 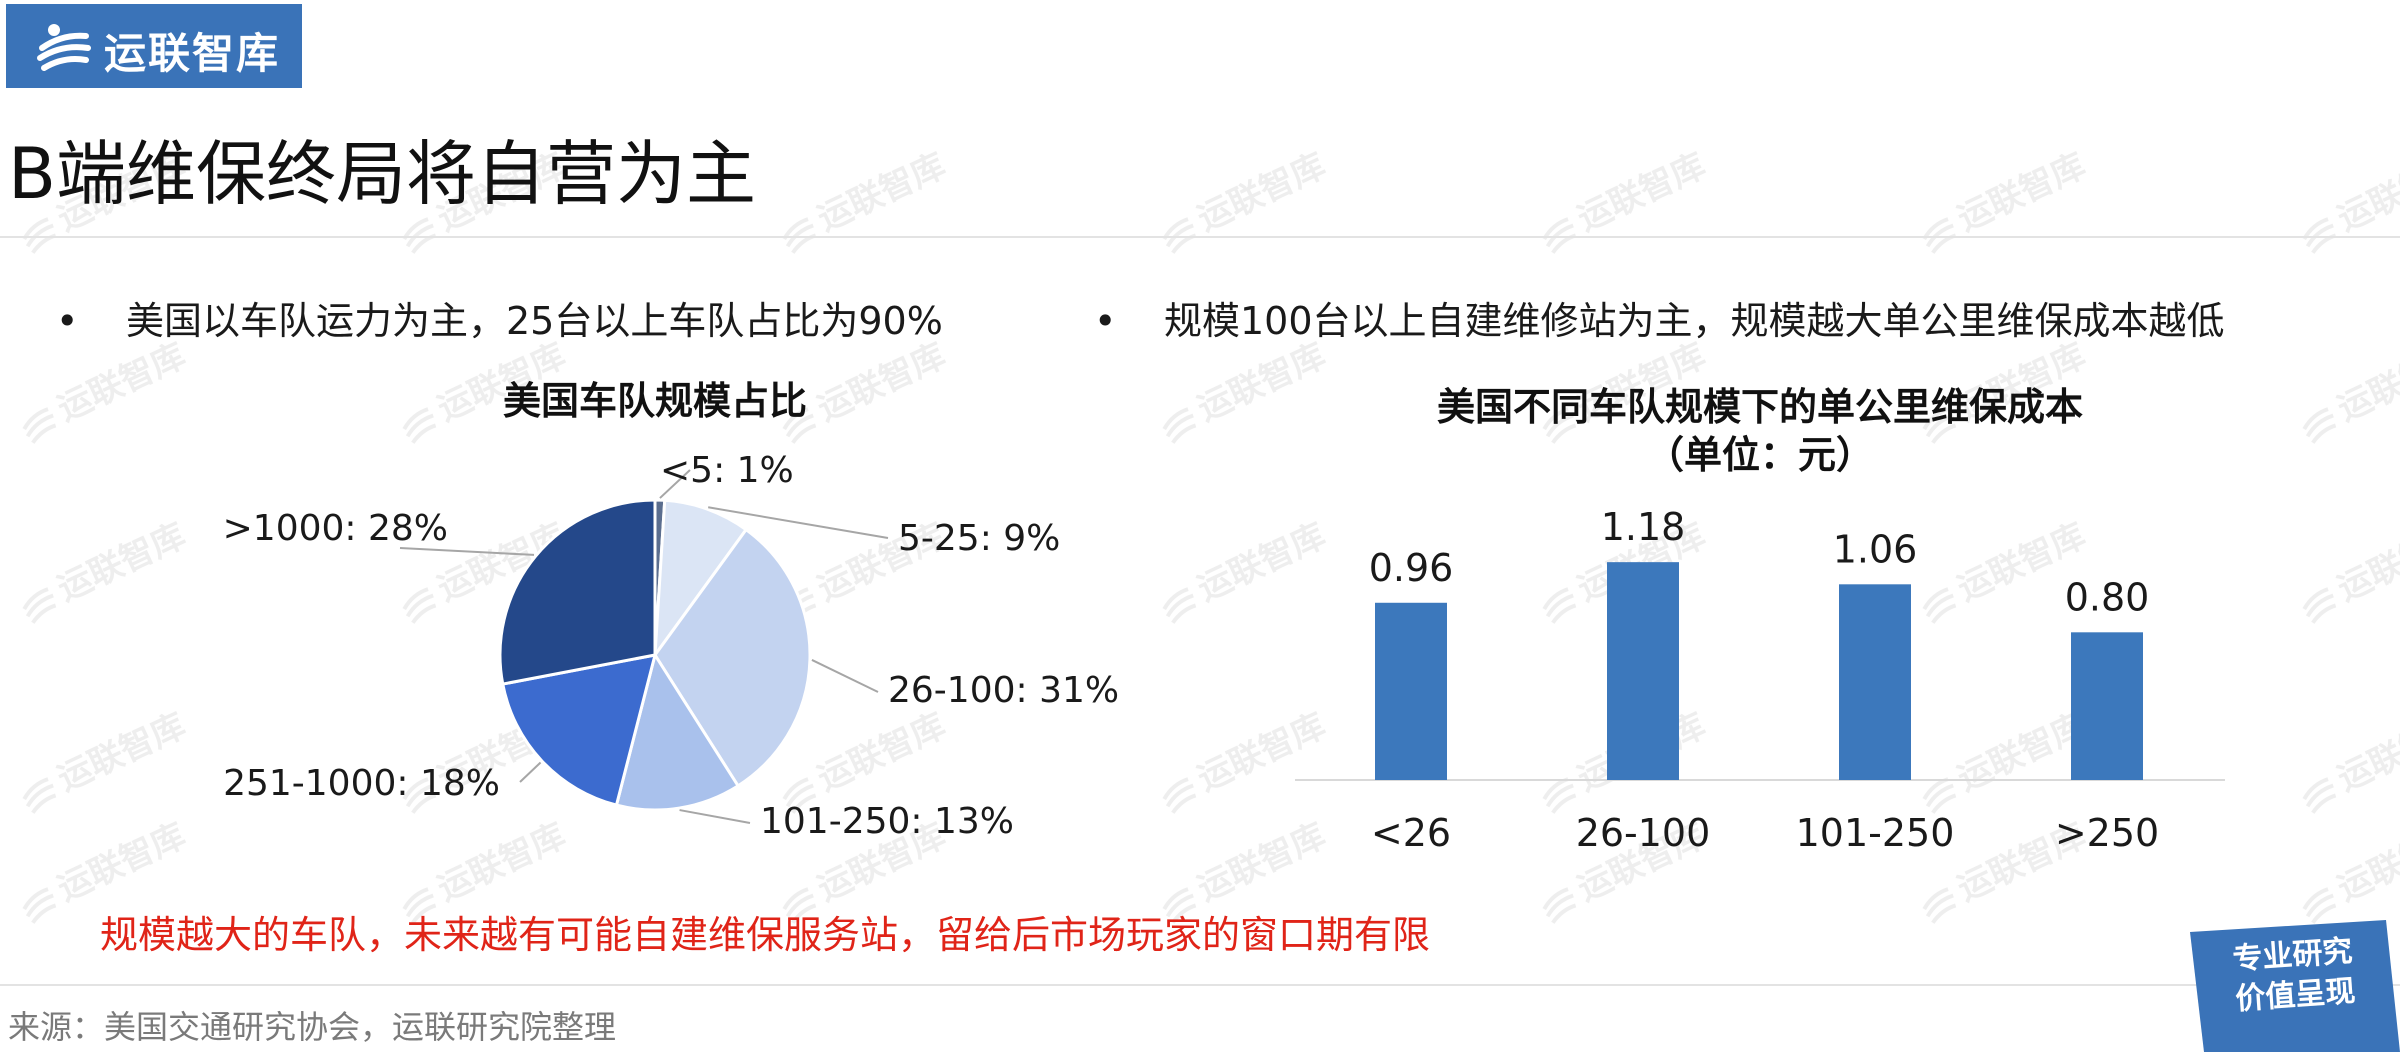 I want to click on right-bullet: • 规模100台以上自建维修站为主，规模越大单公里维保成本越低, so click(x=1659, y=317).